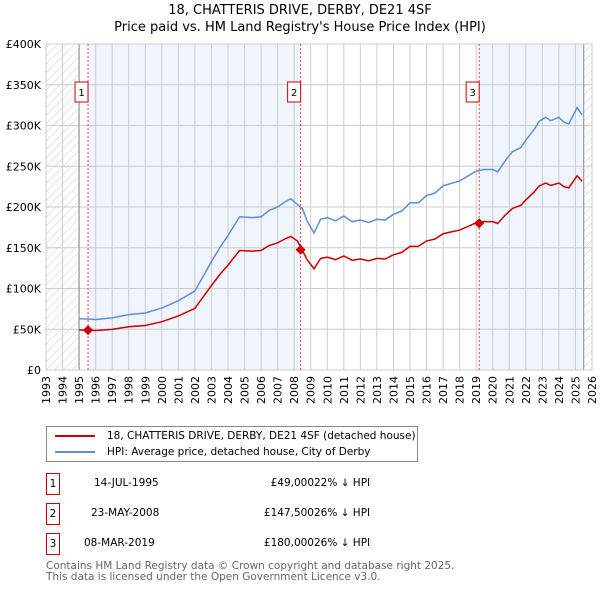 This screenshot has width=600, height=590. I want to click on y-tick-label: £350K, so click(24, 85).